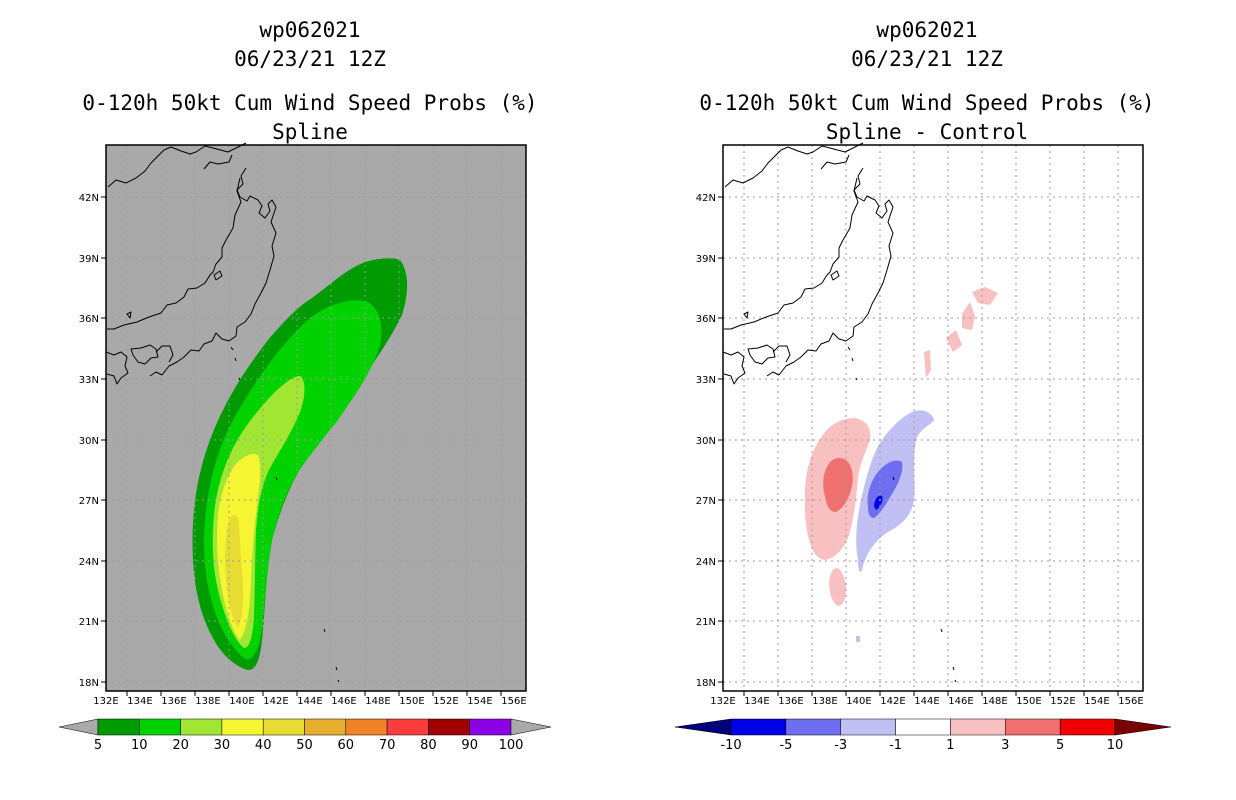 The width and height of the screenshot is (1236, 800). Describe the element at coordinates (309, 30) in the screenshot. I see `left-title-storm-id: wp062021` at that location.